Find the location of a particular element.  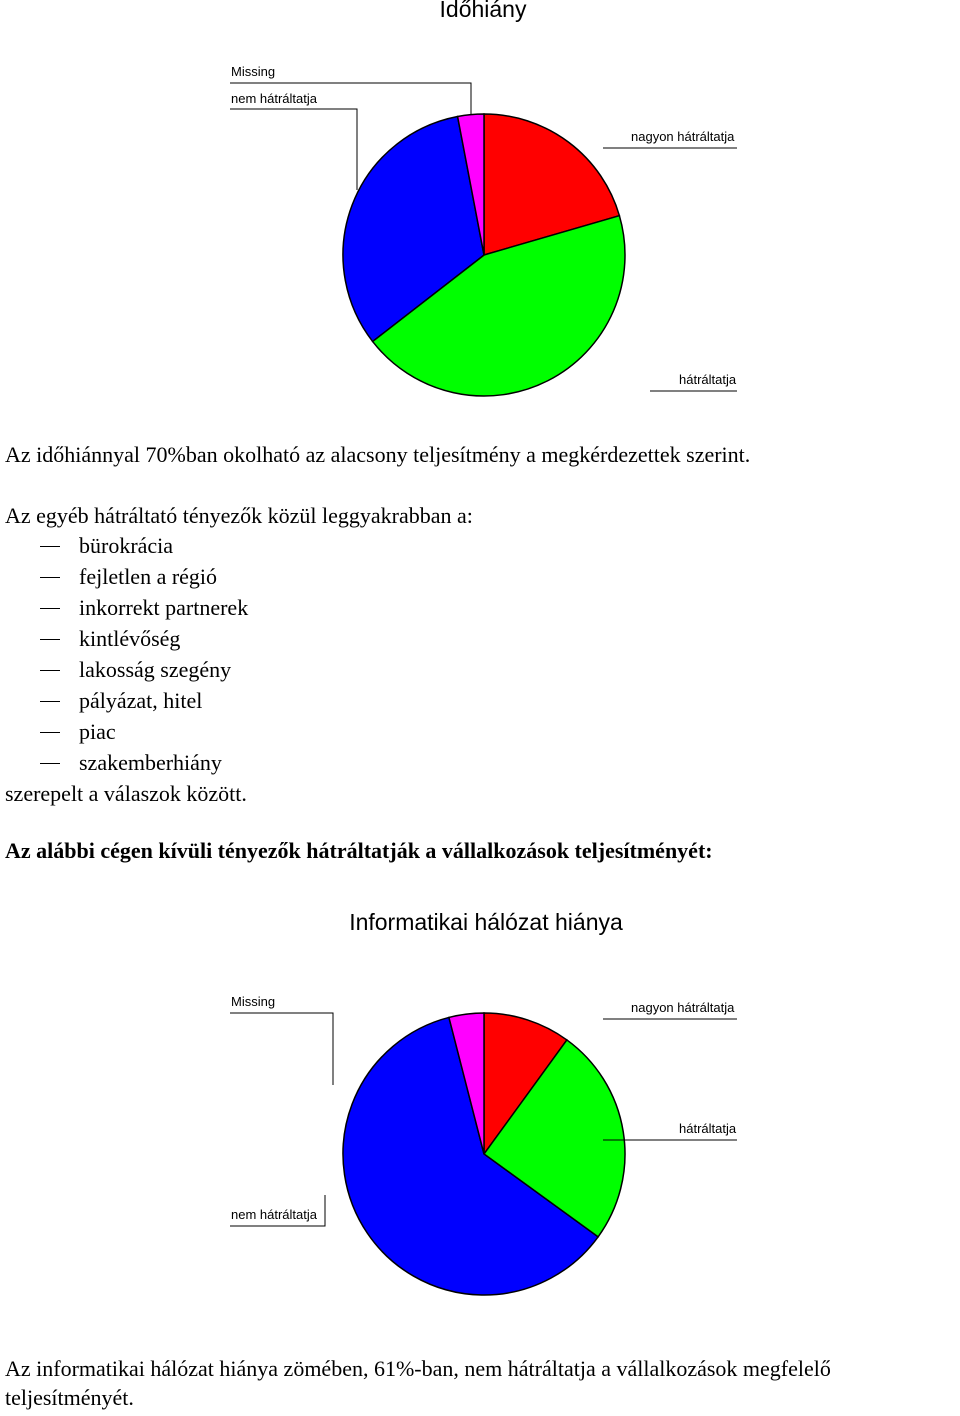

chart2-leader-lines is located at coordinates (483, 1119).